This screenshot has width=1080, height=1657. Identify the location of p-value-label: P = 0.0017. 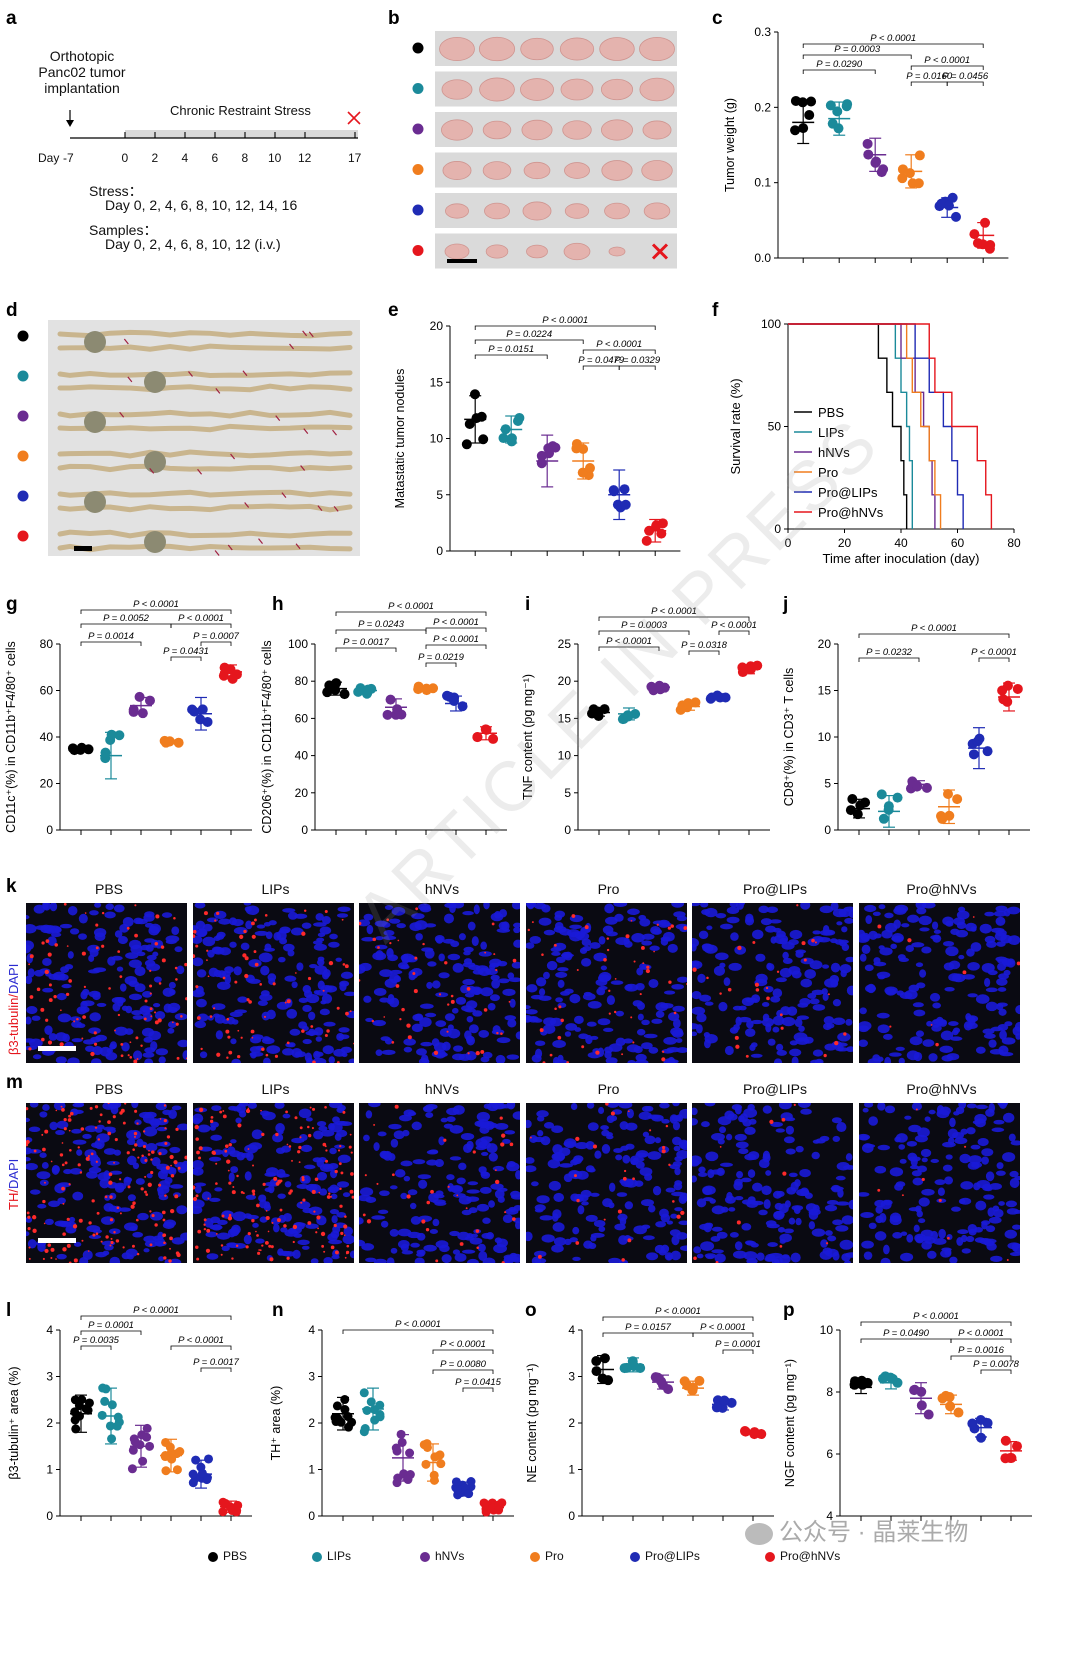
(216, 1362).